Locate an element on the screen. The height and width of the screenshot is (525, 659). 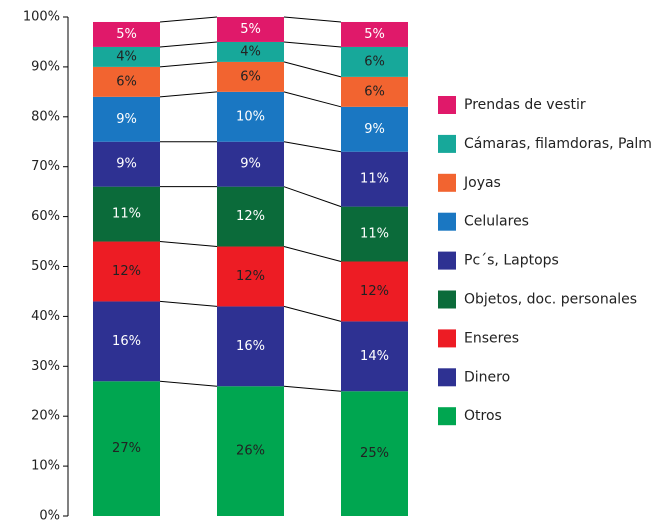
data-label: 25% is located at coordinates (374, 453).